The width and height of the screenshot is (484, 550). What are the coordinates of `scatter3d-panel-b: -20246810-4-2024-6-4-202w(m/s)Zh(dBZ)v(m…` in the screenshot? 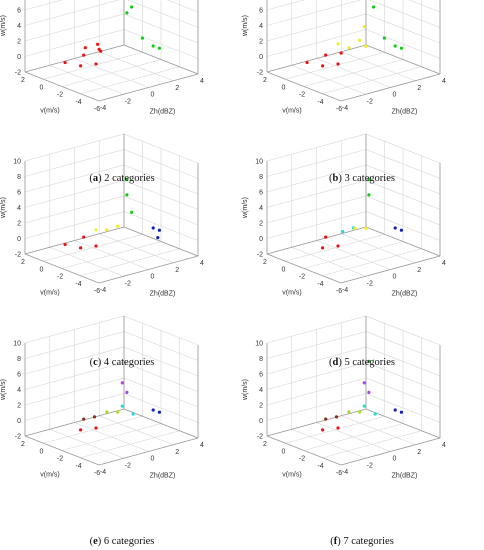 It's located at (344, 58).